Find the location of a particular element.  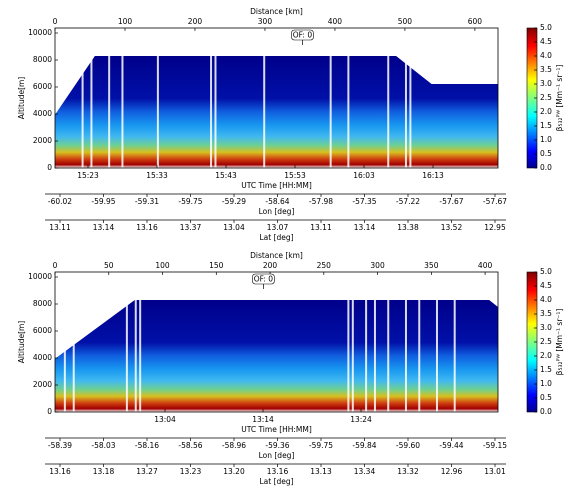

lon-tick-label: -57.22 is located at coordinates (408, 201).